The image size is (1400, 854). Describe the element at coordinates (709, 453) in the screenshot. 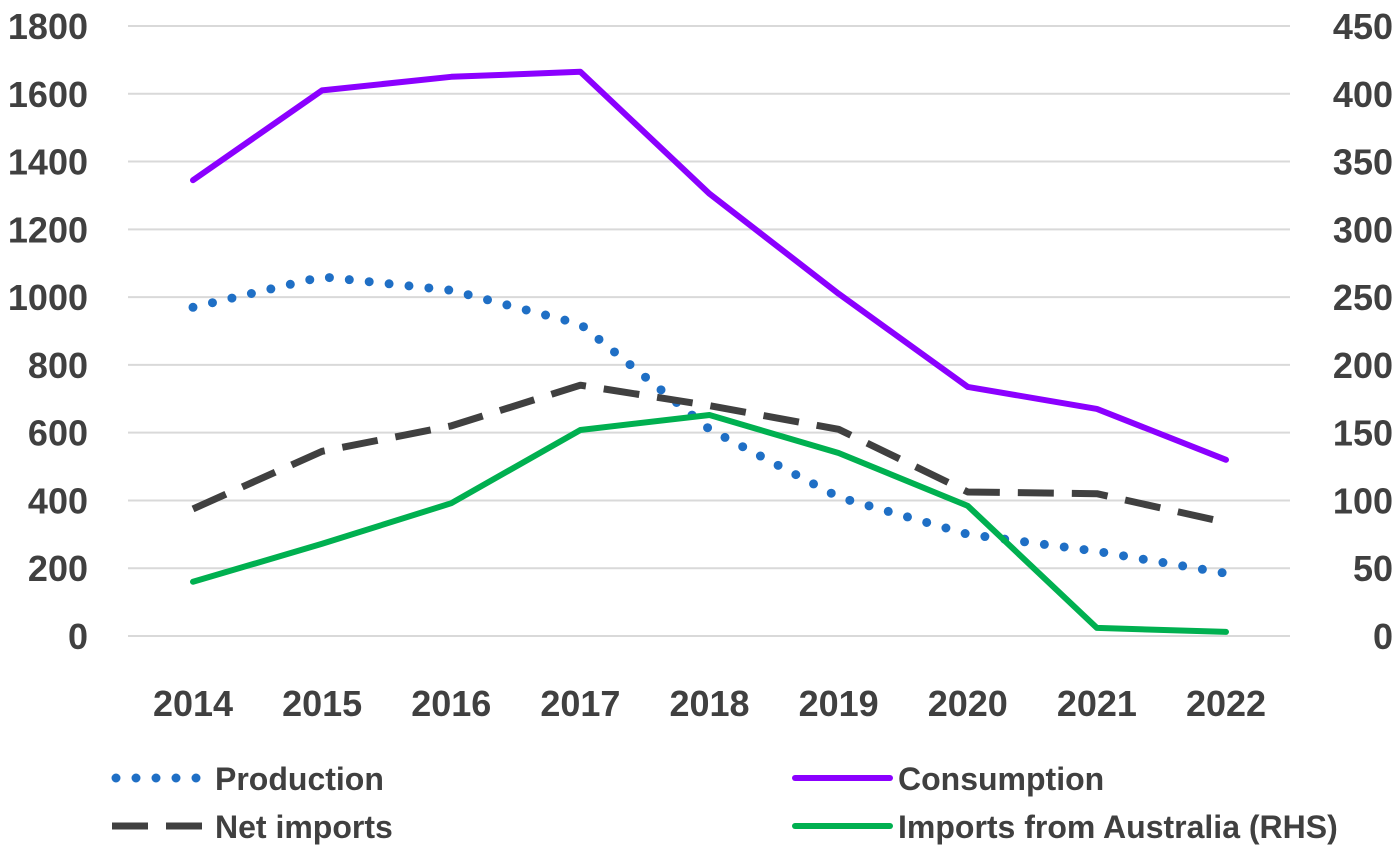

I see `series-line-net-imports` at that location.